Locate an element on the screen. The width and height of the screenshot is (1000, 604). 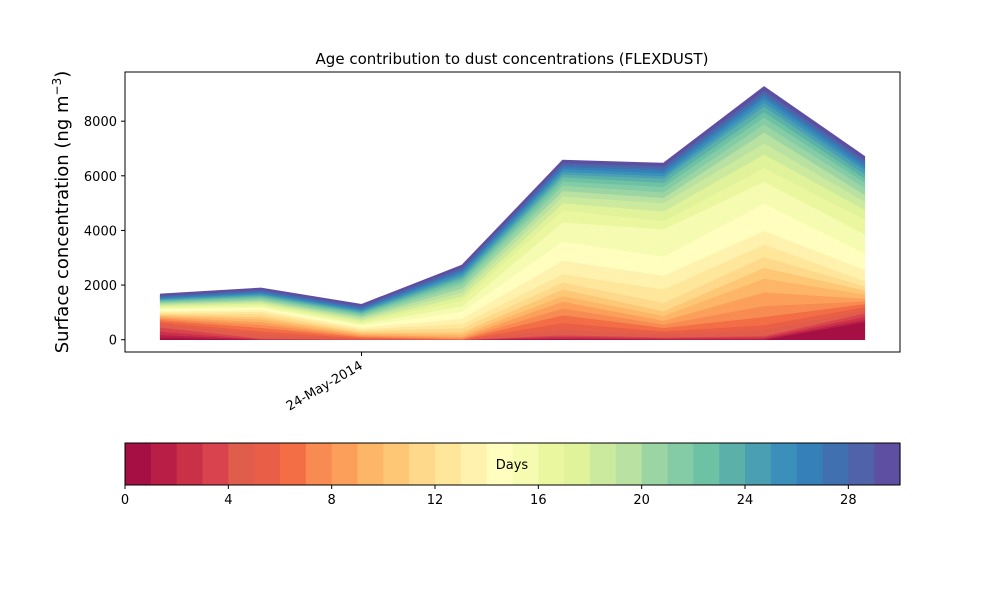
colorbar-tick-label: 16 is located at coordinates (538, 500).